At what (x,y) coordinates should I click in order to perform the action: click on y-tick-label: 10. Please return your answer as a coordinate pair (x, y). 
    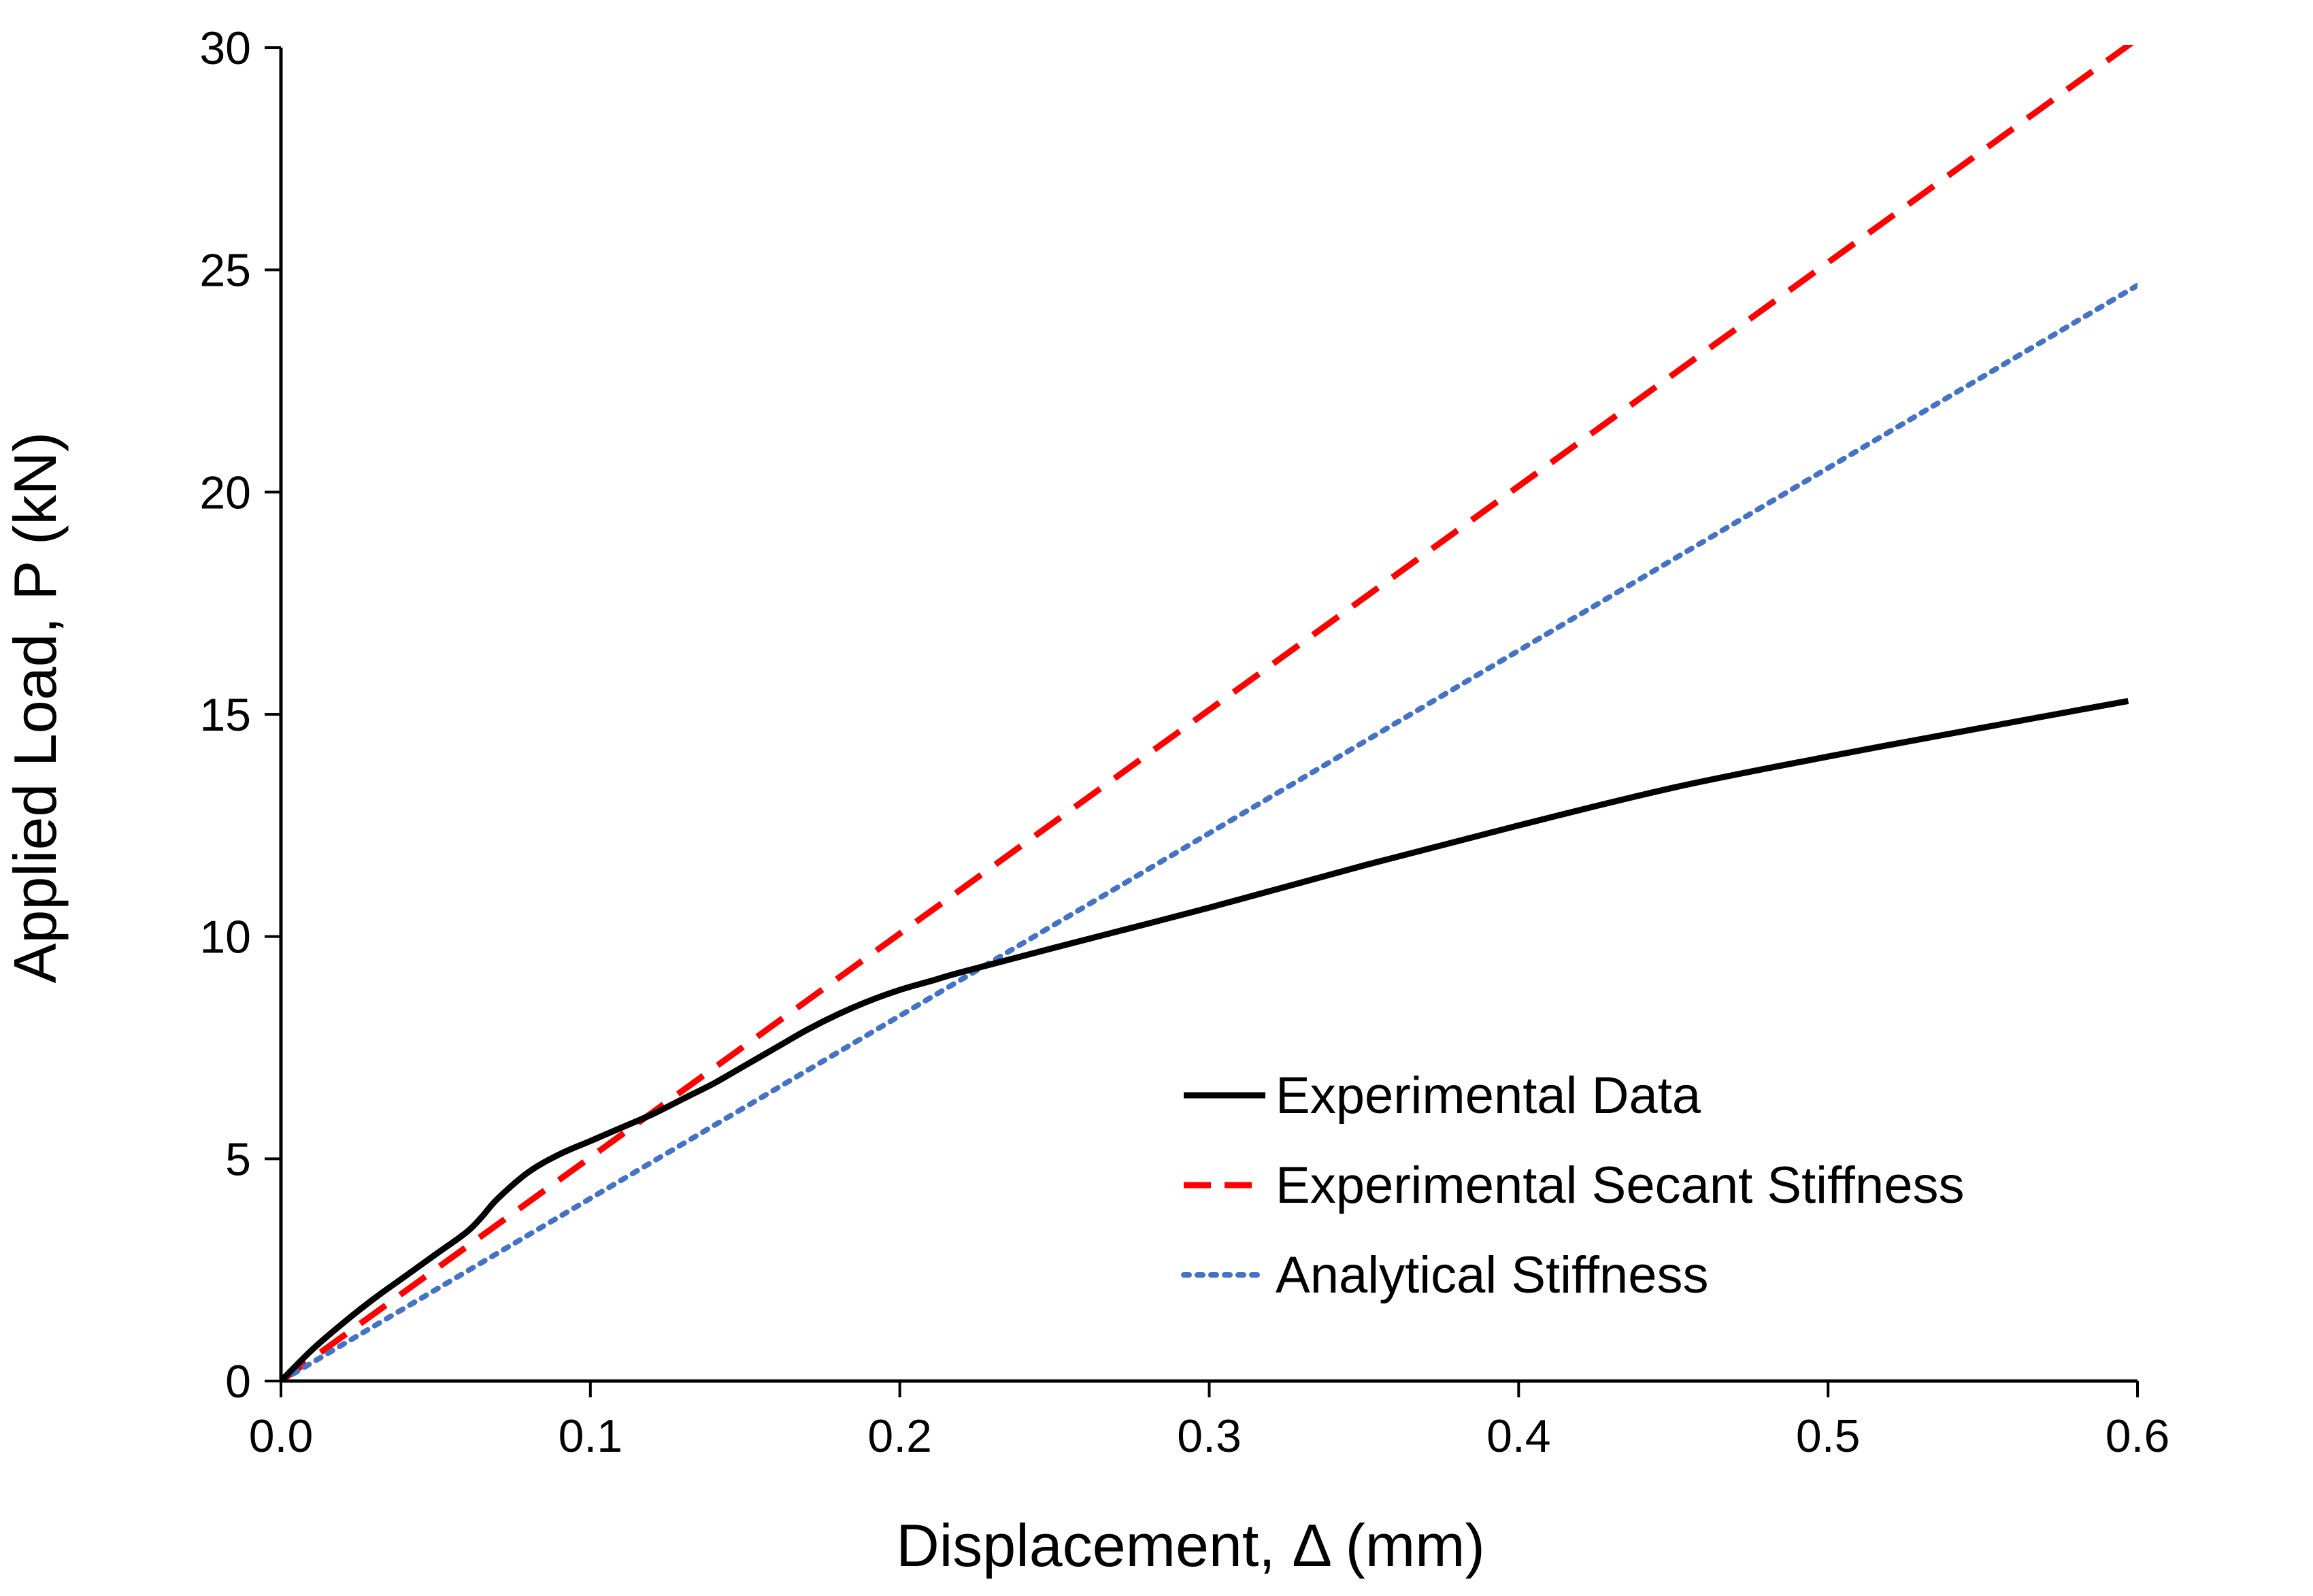
    Looking at the image, I should click on (225, 937).